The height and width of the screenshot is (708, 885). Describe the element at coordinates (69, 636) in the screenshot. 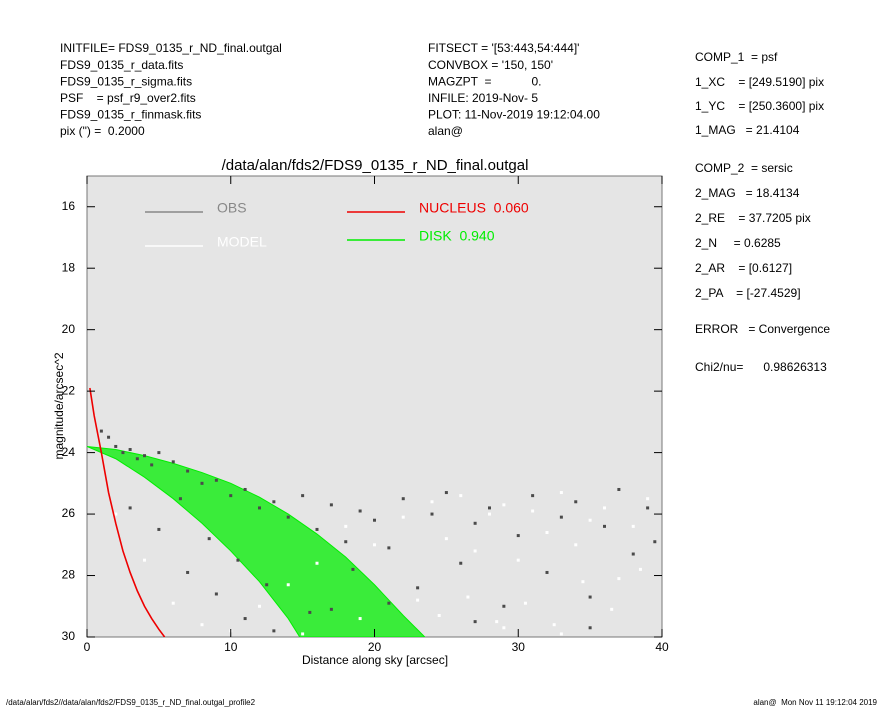

I see `y-tick-label: 30` at that location.